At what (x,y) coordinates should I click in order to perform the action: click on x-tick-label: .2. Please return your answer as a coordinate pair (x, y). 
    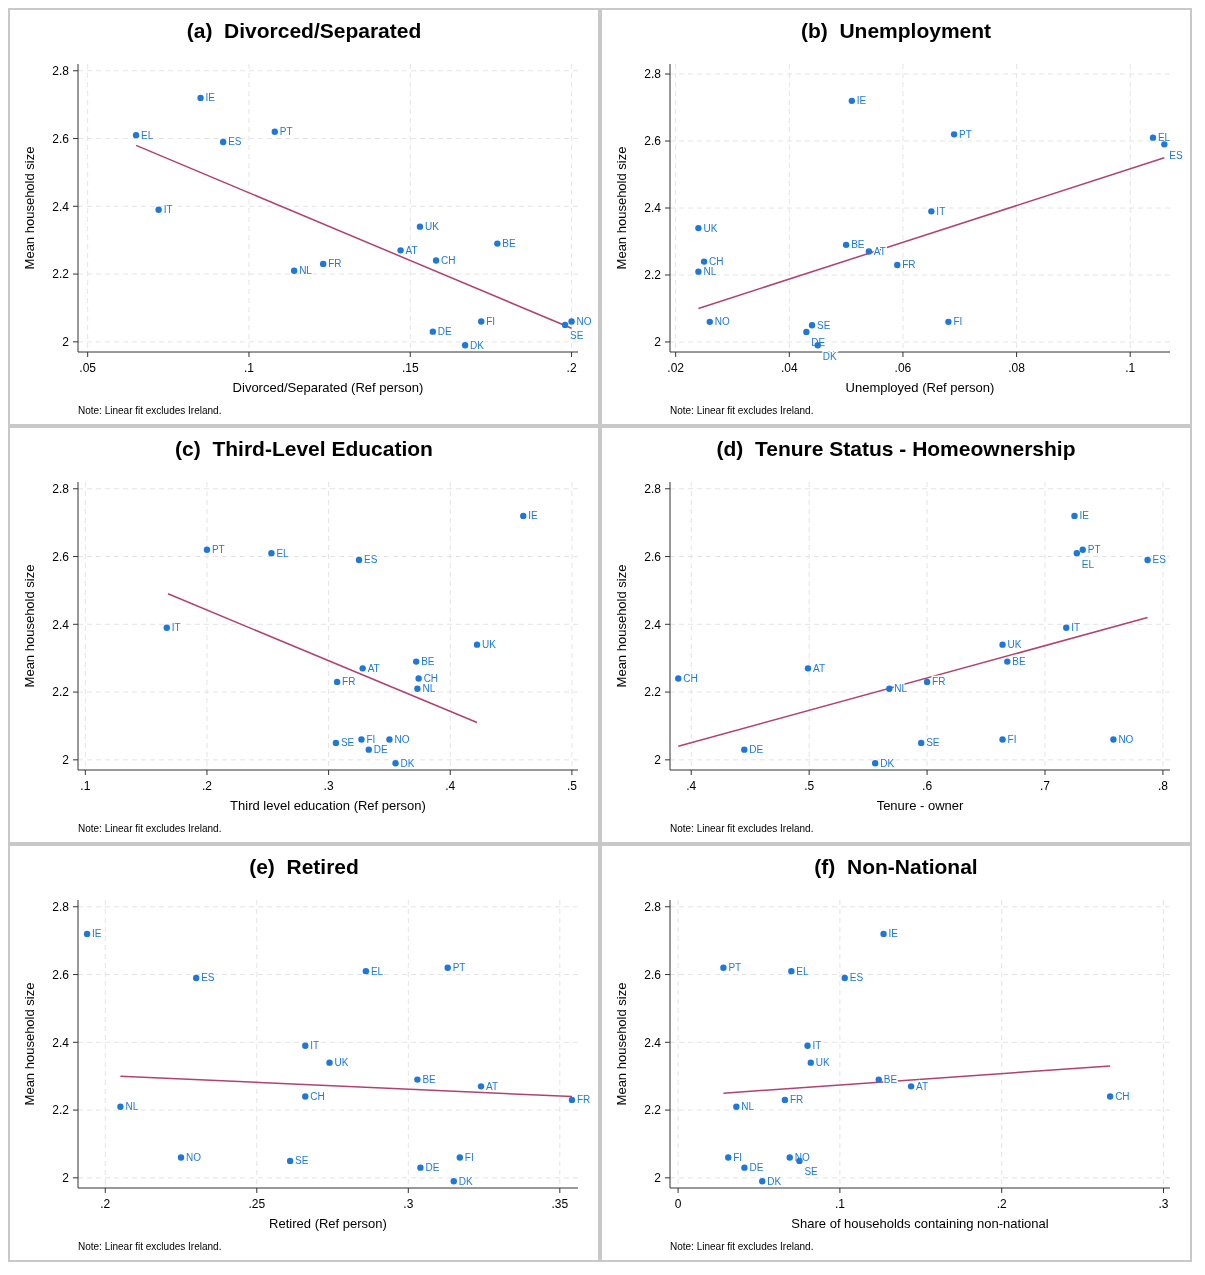
    Looking at the image, I should click on (1002, 1204).